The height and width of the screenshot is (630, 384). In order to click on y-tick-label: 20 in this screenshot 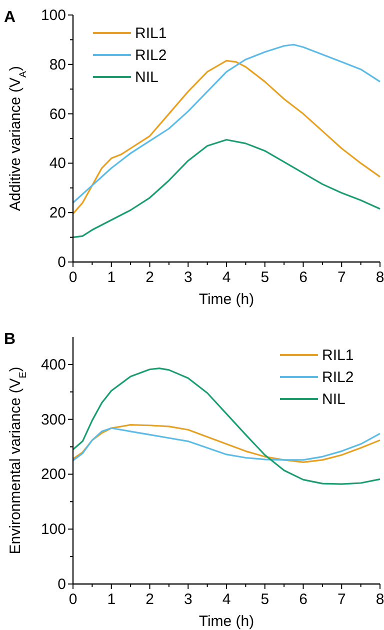, I will do `click(57, 213)`.